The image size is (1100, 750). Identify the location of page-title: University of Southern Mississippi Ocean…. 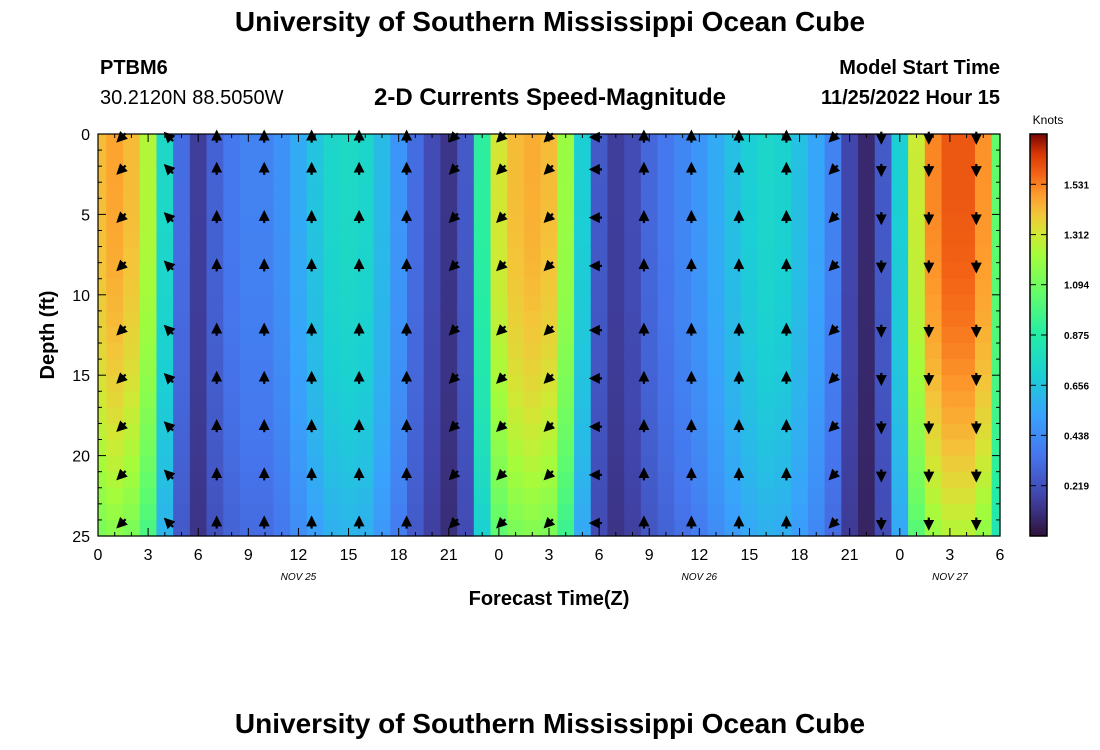
(550, 21).